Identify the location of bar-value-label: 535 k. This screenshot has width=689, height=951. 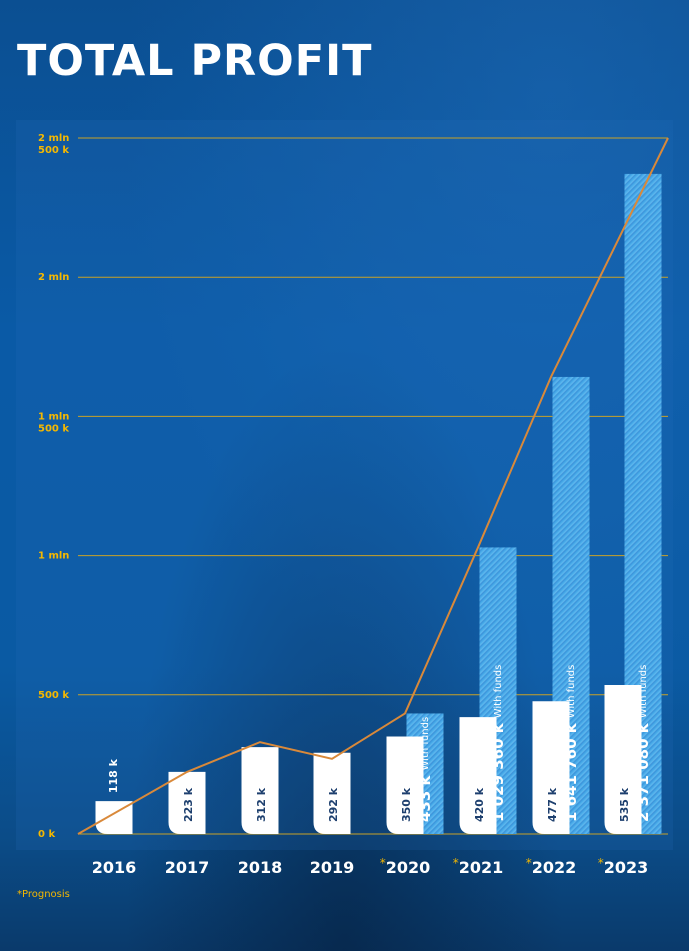
(624, 804).